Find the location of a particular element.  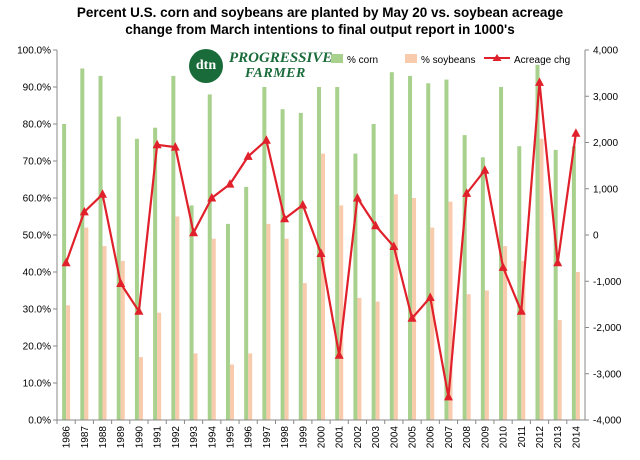

x-tick-label: 1986 is located at coordinates (67, 437).